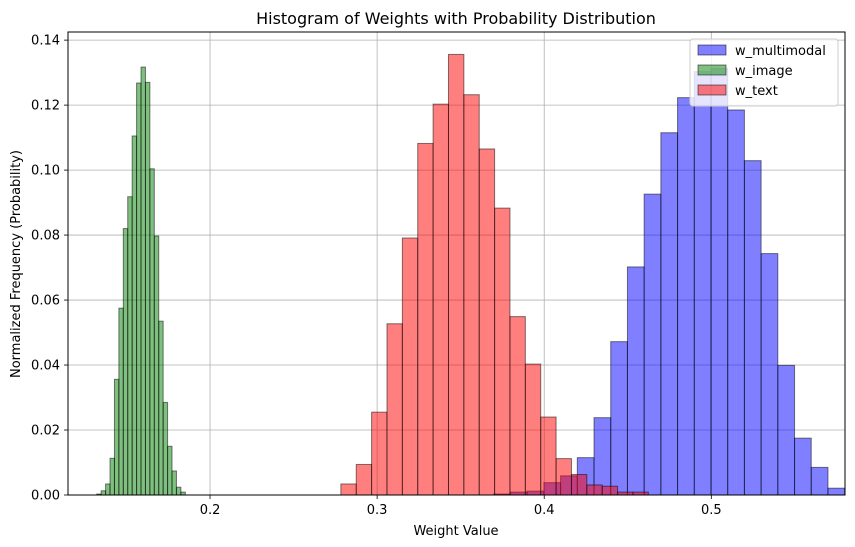 Image resolution: width=855 pixels, height=547 pixels. What do you see at coordinates (455, 531) in the screenshot?
I see `x-axis-label: Weight Value` at bounding box center [455, 531].